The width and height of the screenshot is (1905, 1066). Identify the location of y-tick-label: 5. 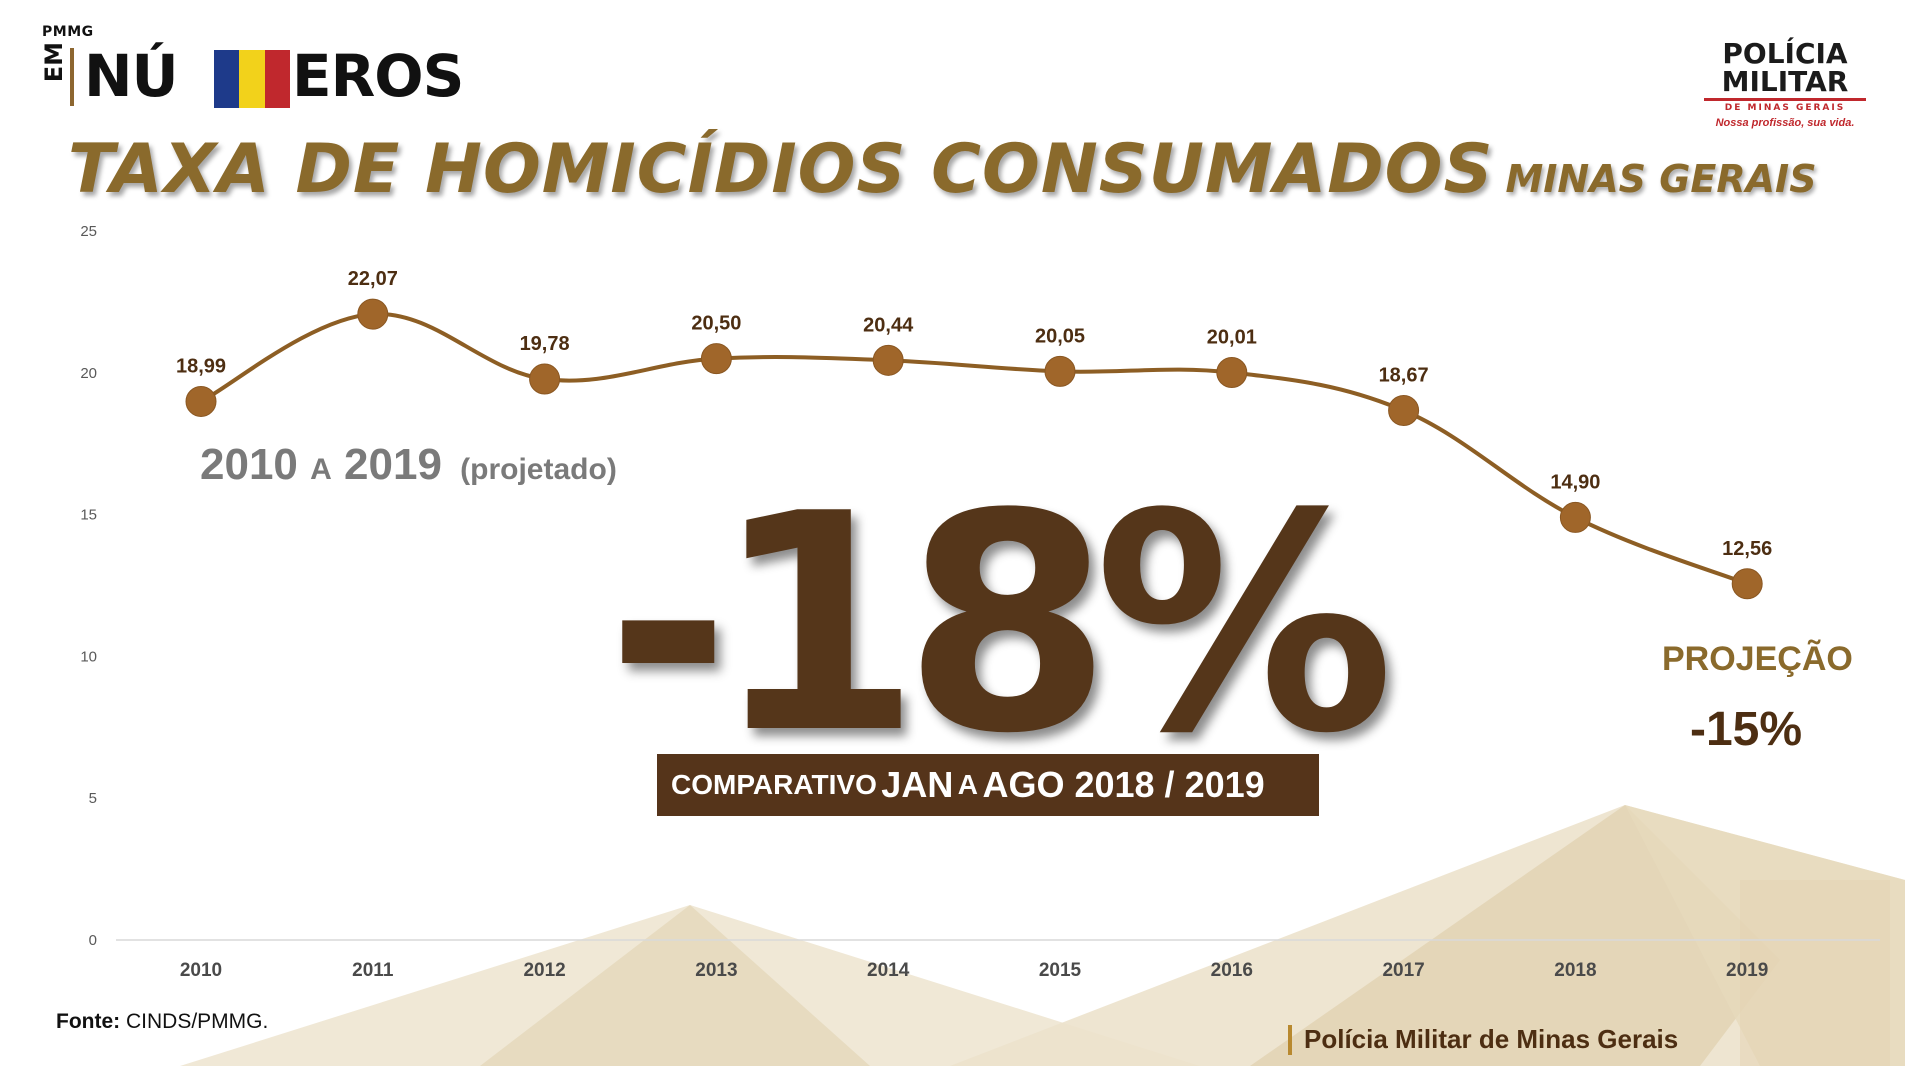
(93, 798).